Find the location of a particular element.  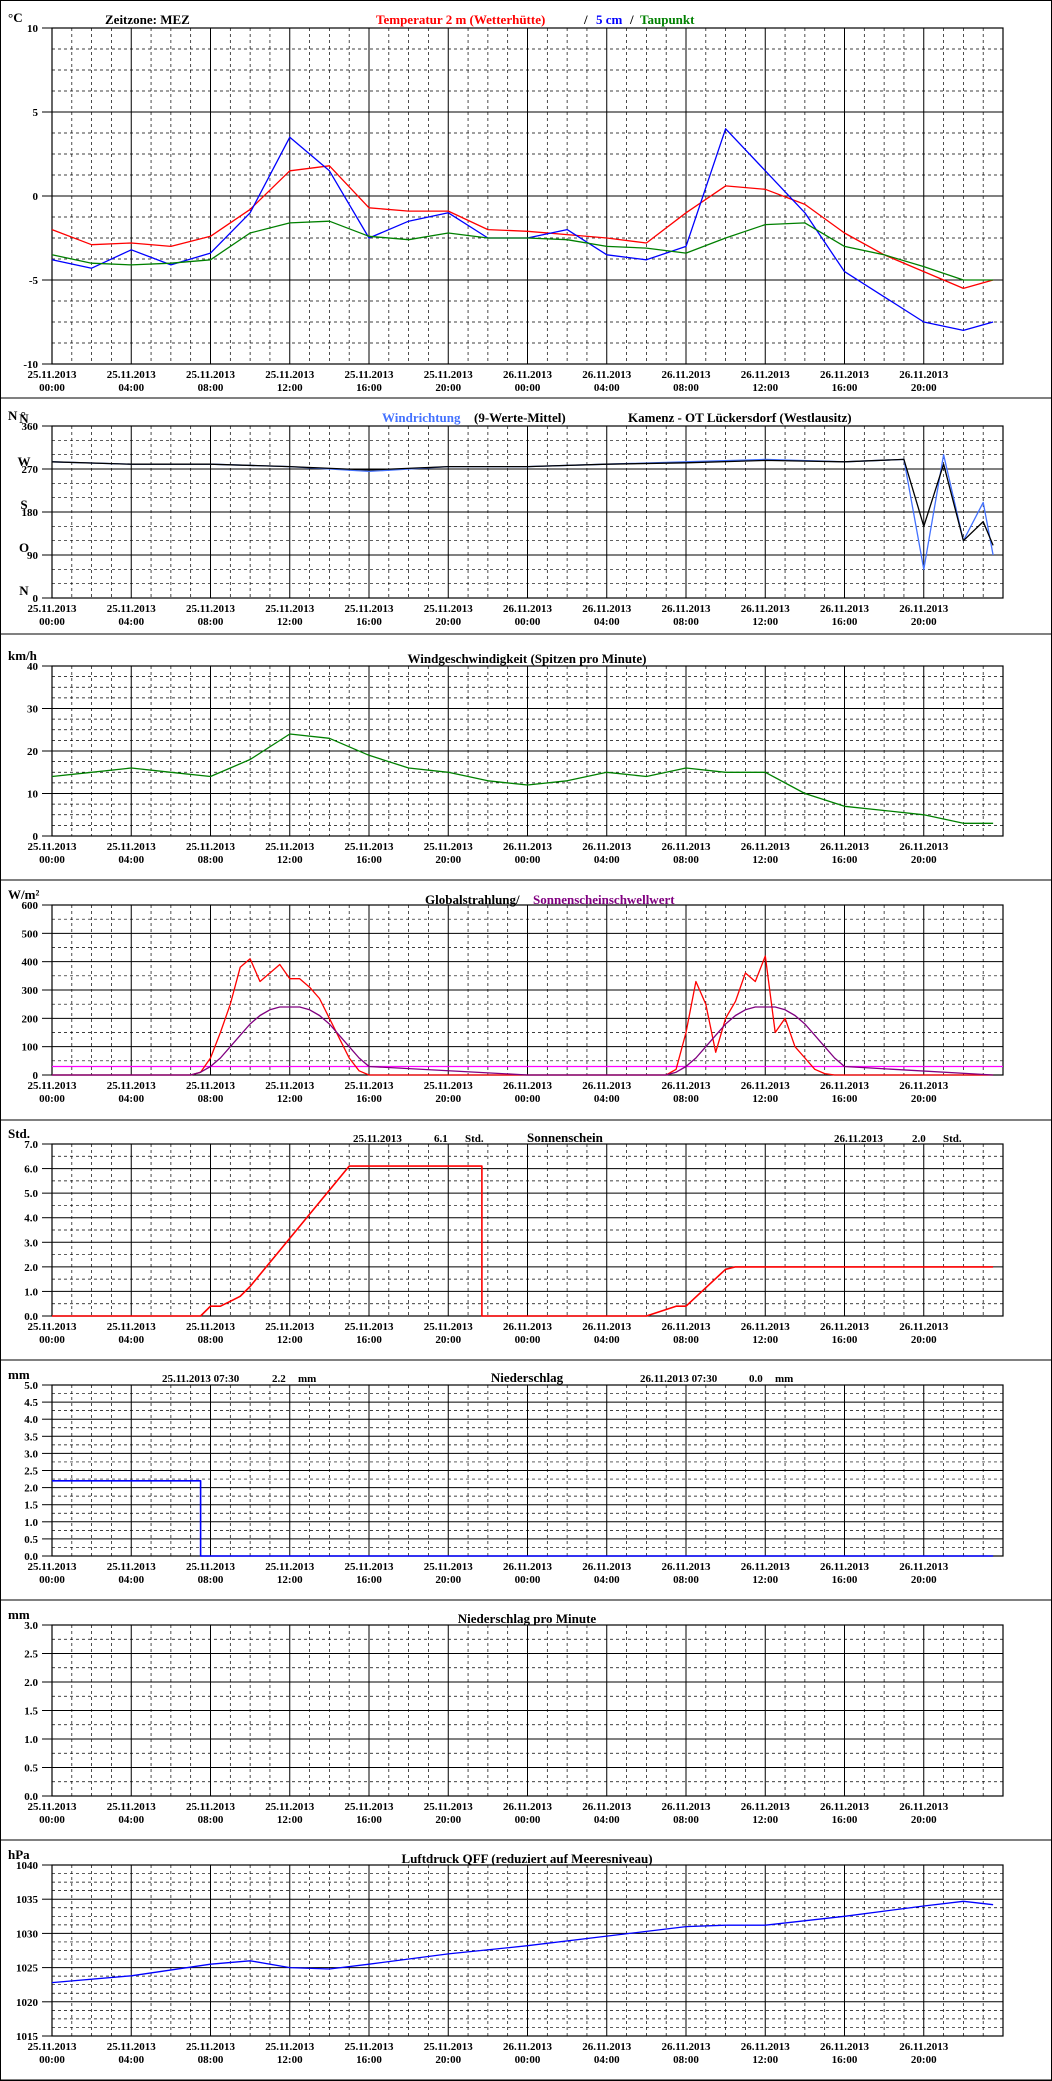

radiation-ytick-label: 200 is located at coordinates (30, 1019).